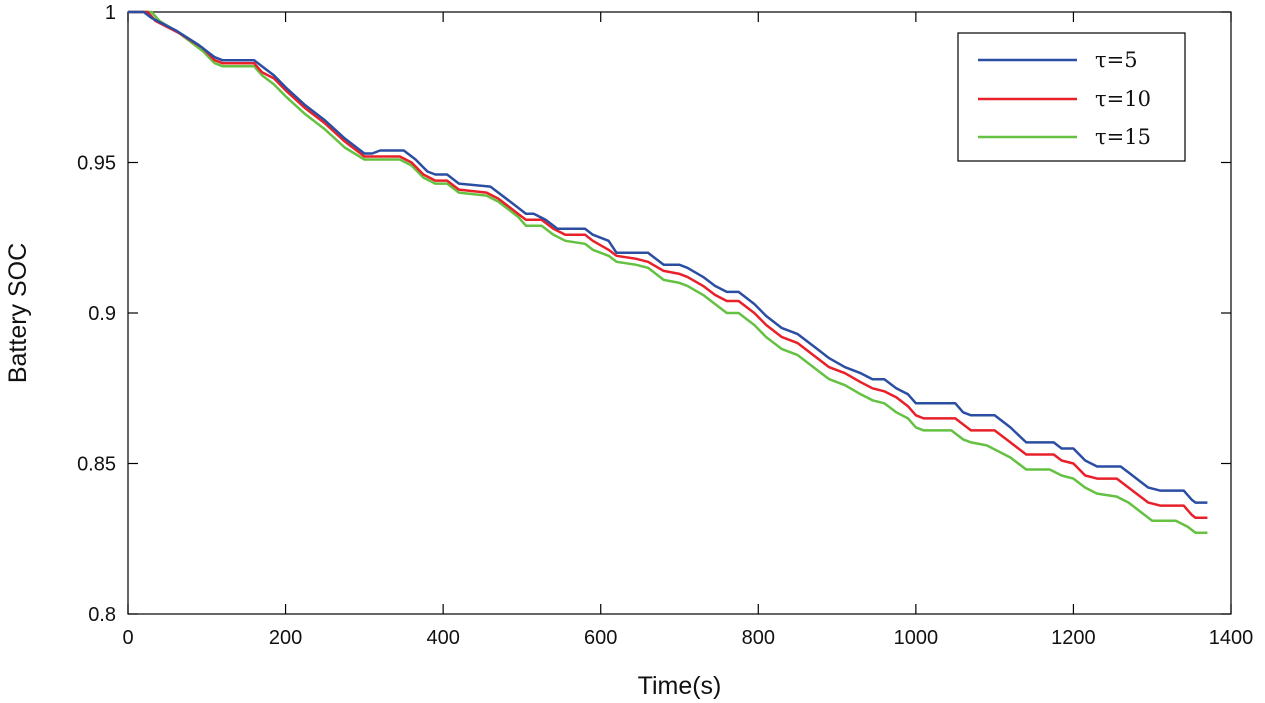 The height and width of the screenshot is (703, 1265). Describe the element at coordinates (18, 313) in the screenshot. I see `y-axis-label: Battery SOC` at that location.